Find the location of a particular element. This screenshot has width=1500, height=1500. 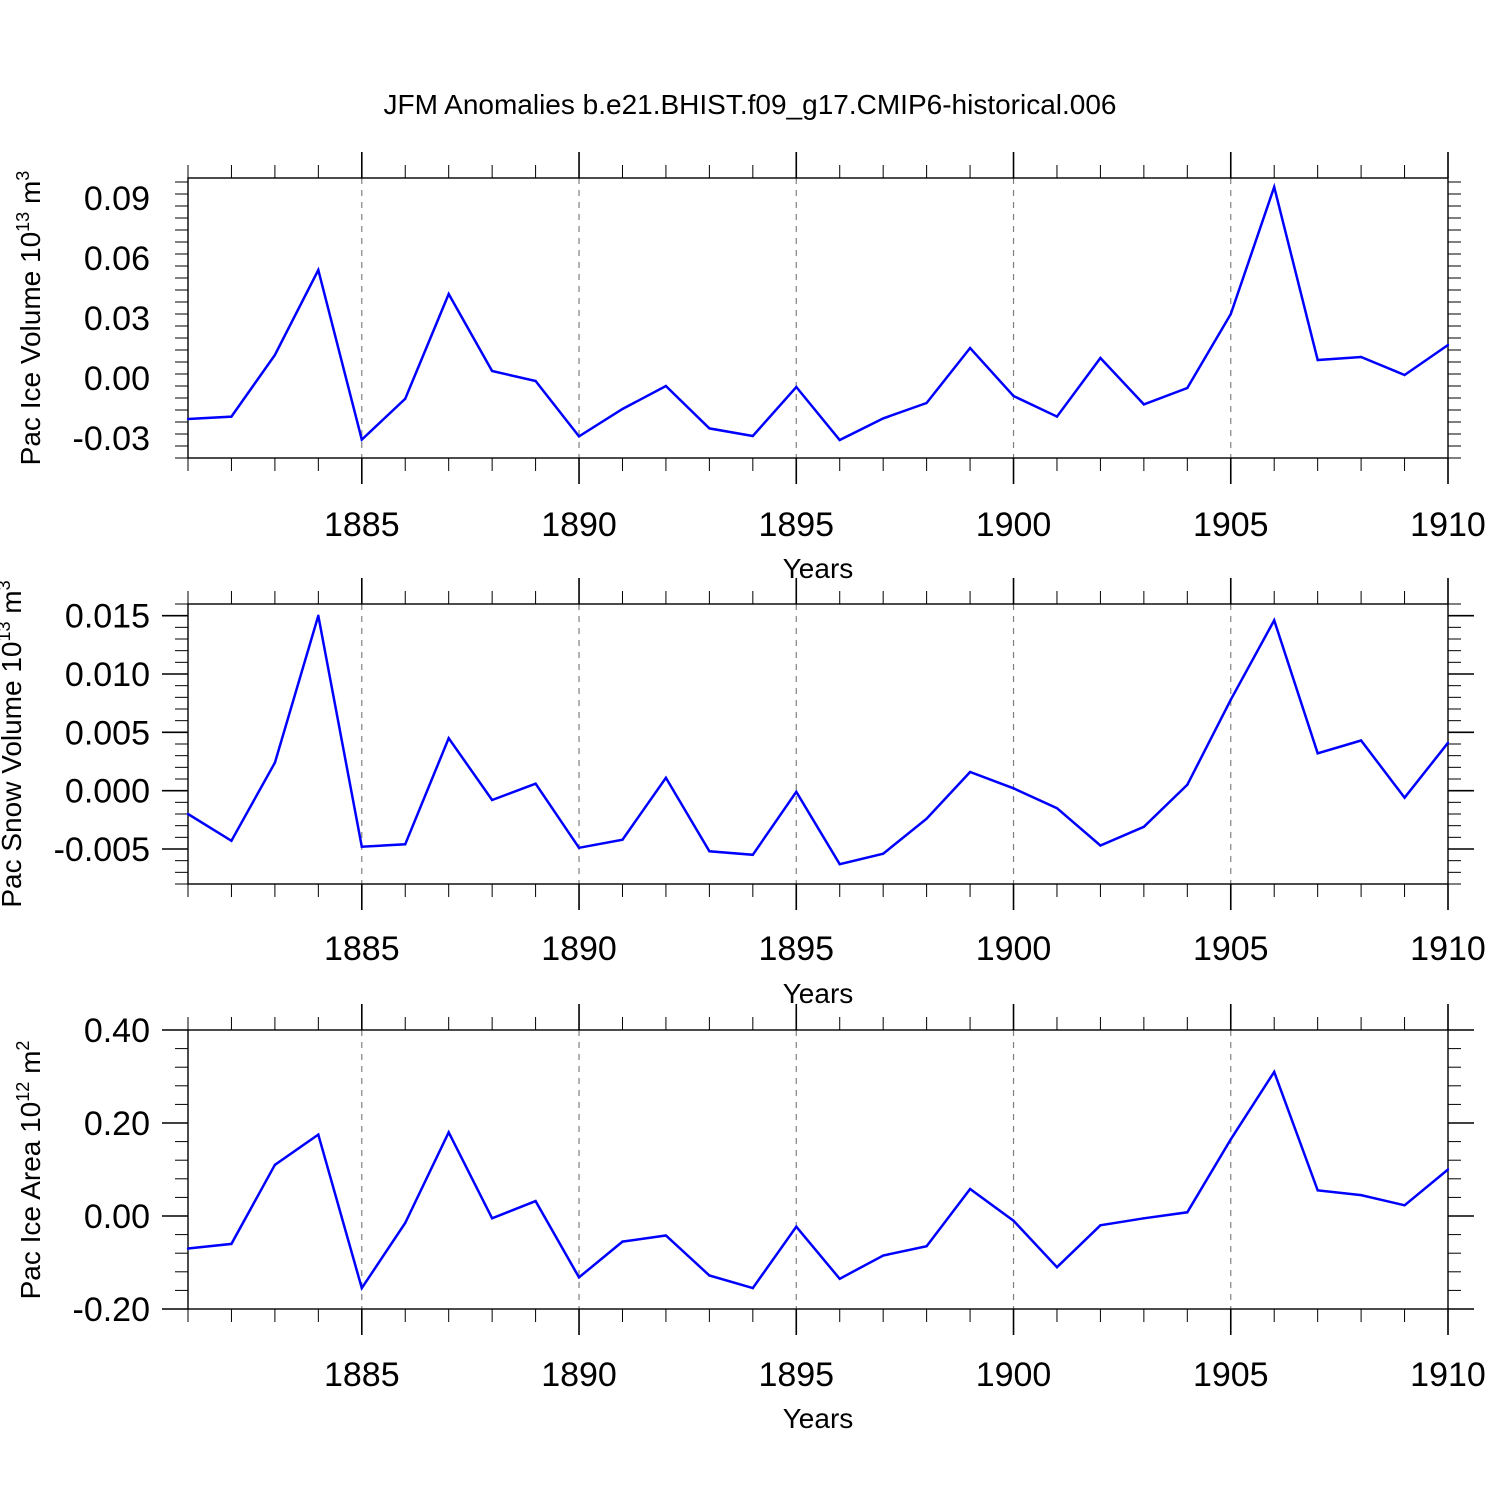

y-axis-label: Pac Ice Volume 1013 m3 is located at coordinates (29, 318).